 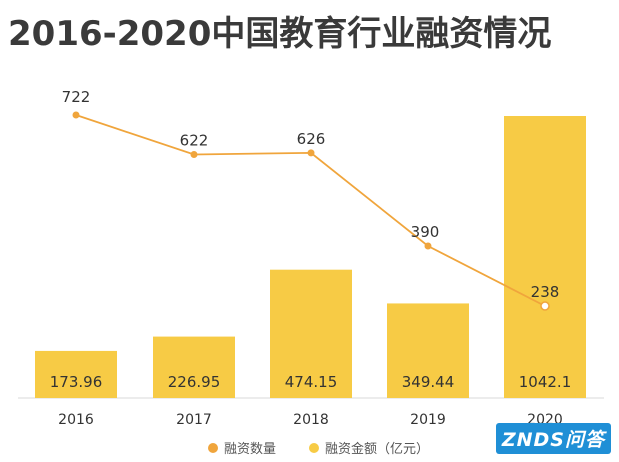 I want to click on line-point-2017, so click(x=194, y=154).